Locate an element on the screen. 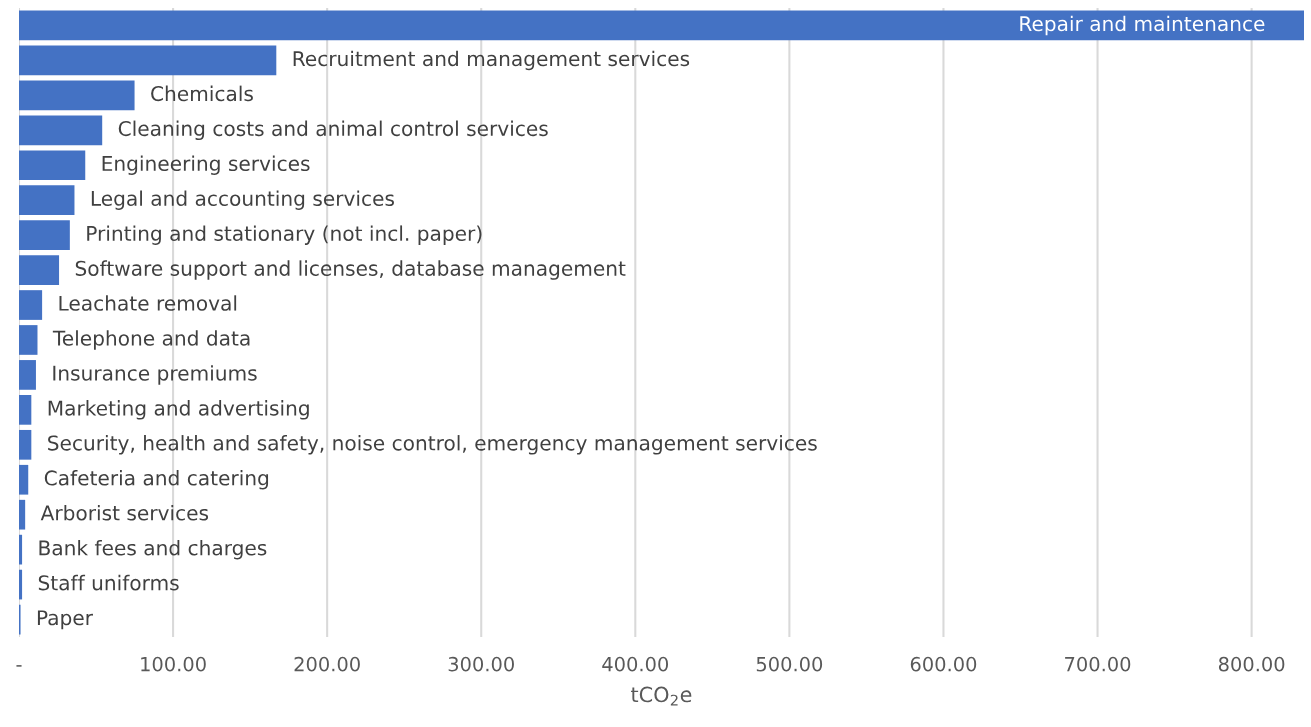 The height and width of the screenshot is (727, 1311). y-tick-label: Marketing and advertising is located at coordinates (178, 410).